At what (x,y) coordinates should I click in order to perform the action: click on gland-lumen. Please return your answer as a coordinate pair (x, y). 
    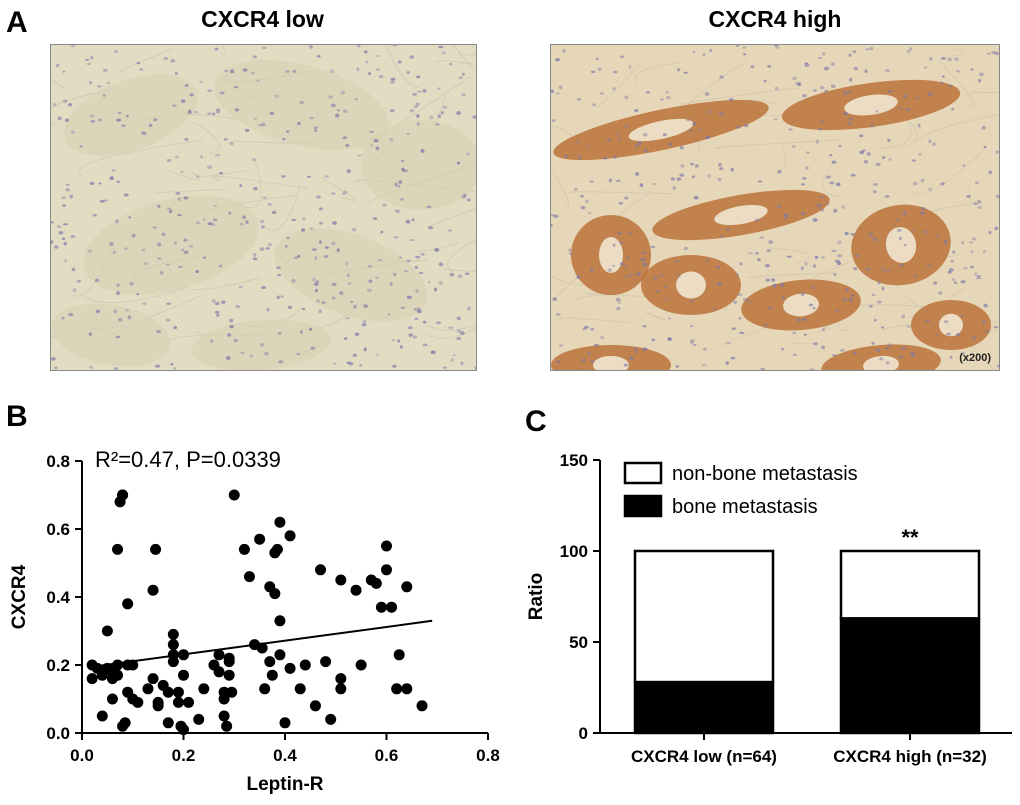
    Looking at the image, I should click on (691, 285).